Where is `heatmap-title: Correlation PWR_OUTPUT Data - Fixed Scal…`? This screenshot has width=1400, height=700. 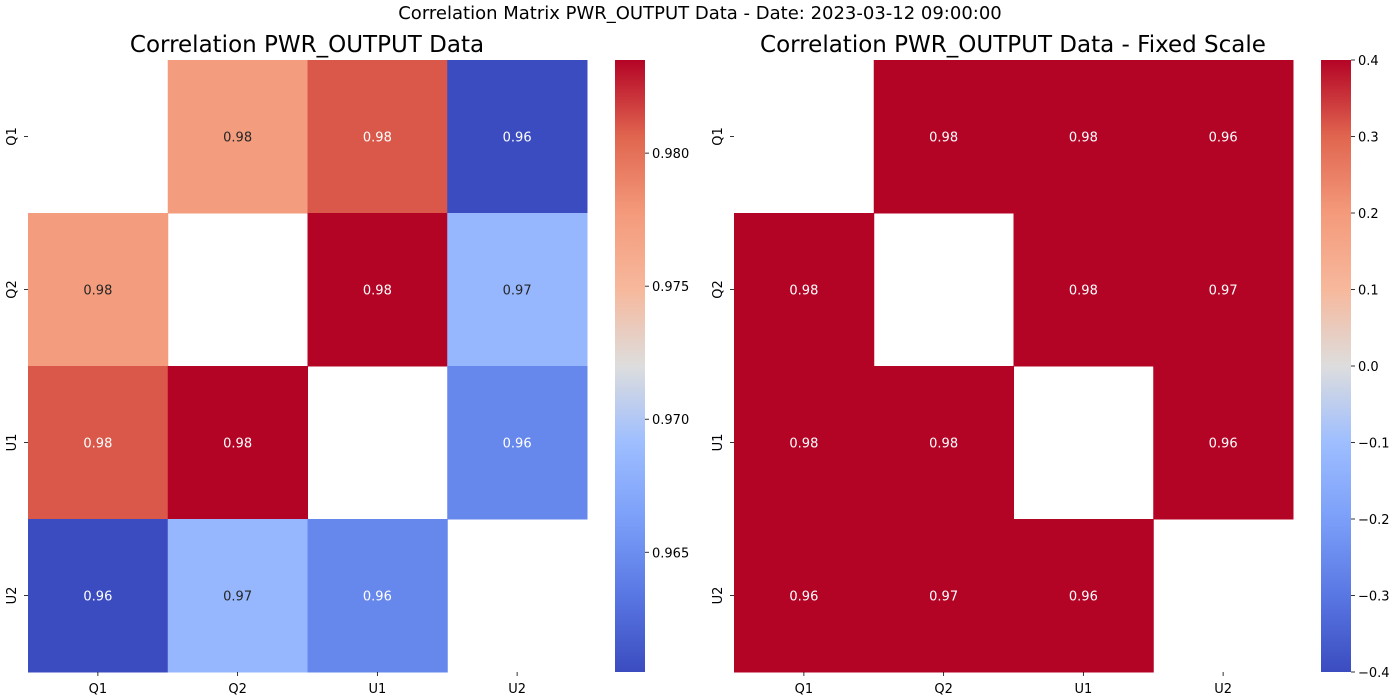
heatmap-title: Correlation PWR_OUTPUT Data - Fixed Scal… is located at coordinates (1013, 45).